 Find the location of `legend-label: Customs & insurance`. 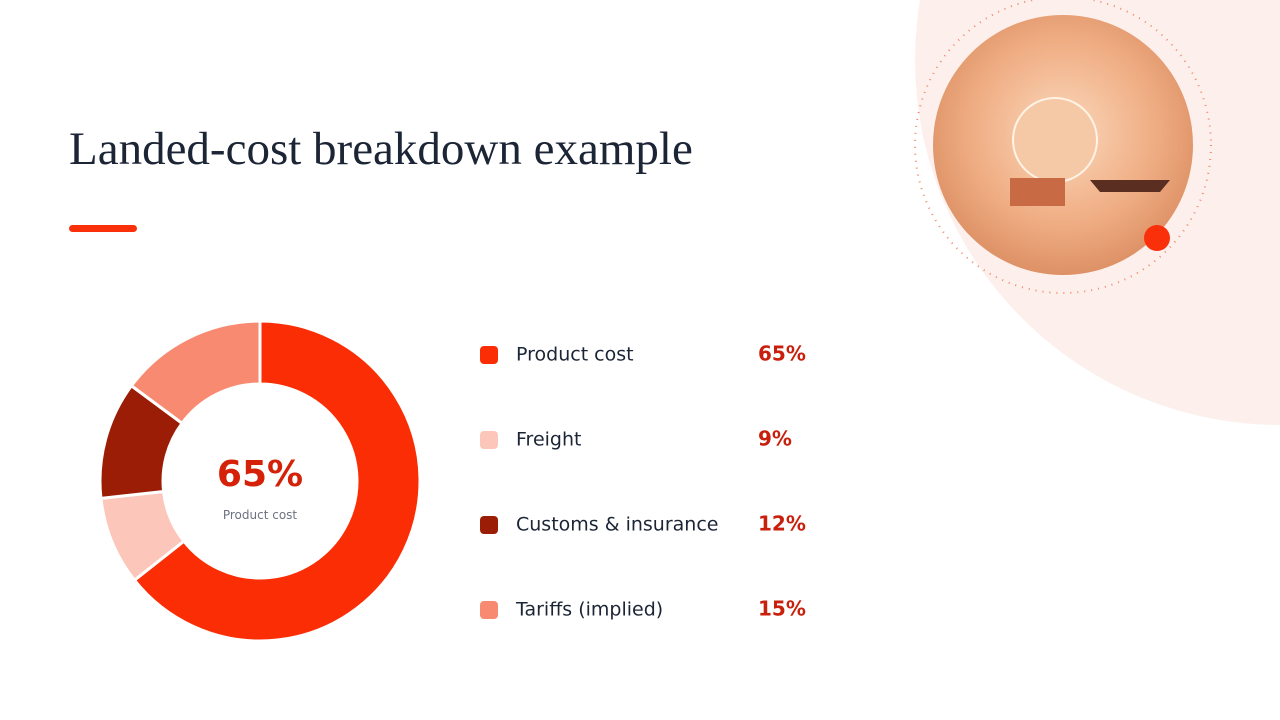

legend-label: Customs & insurance is located at coordinates (617, 525).